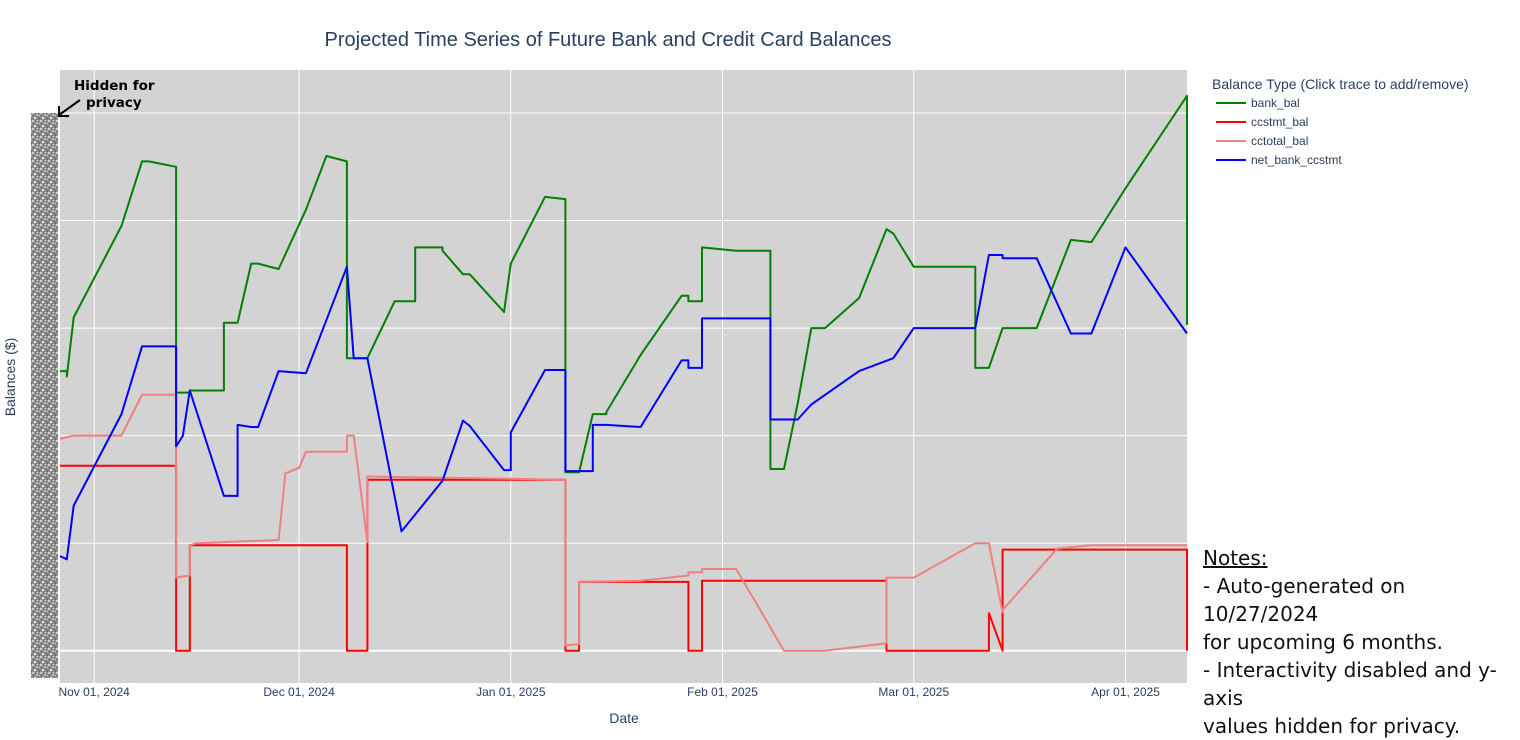 This screenshot has height=740, width=1520. Describe the element at coordinates (44, 395) in the screenshot. I see `y-axis-redaction` at that location.